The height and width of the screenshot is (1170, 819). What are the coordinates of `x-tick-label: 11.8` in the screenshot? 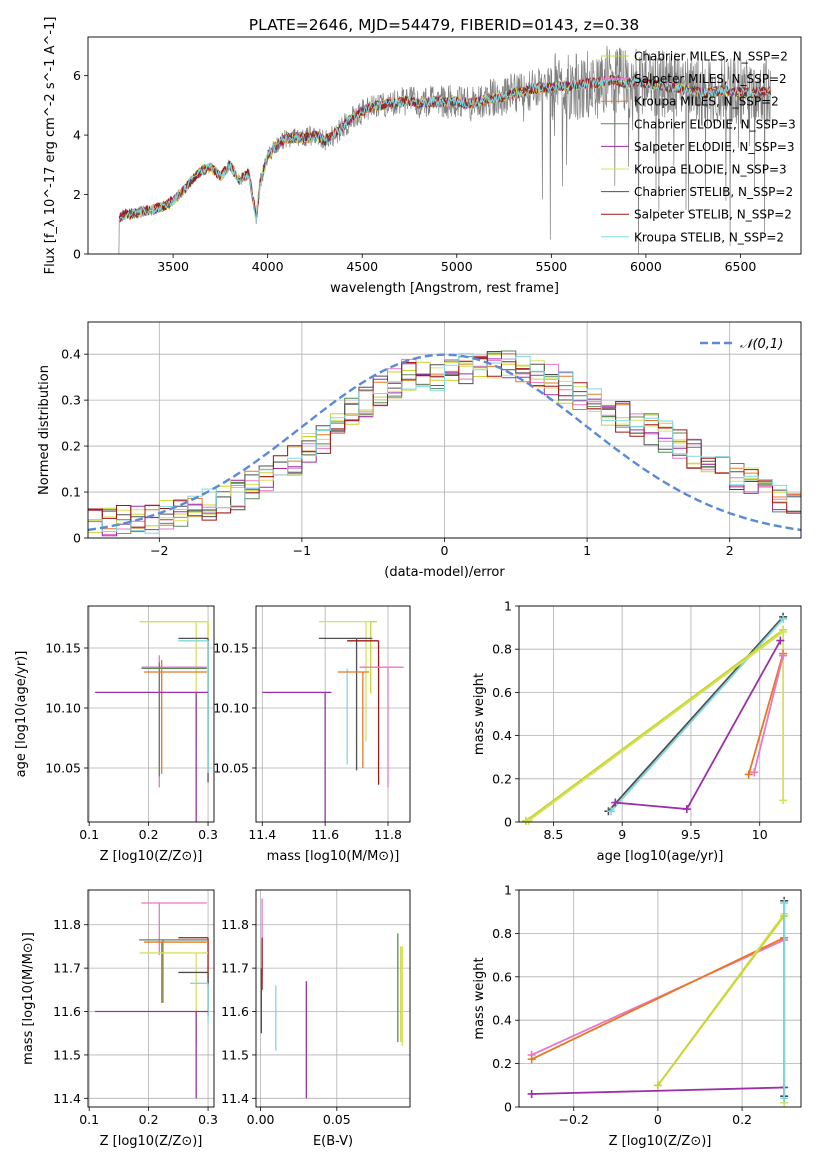 It's located at (388, 834).